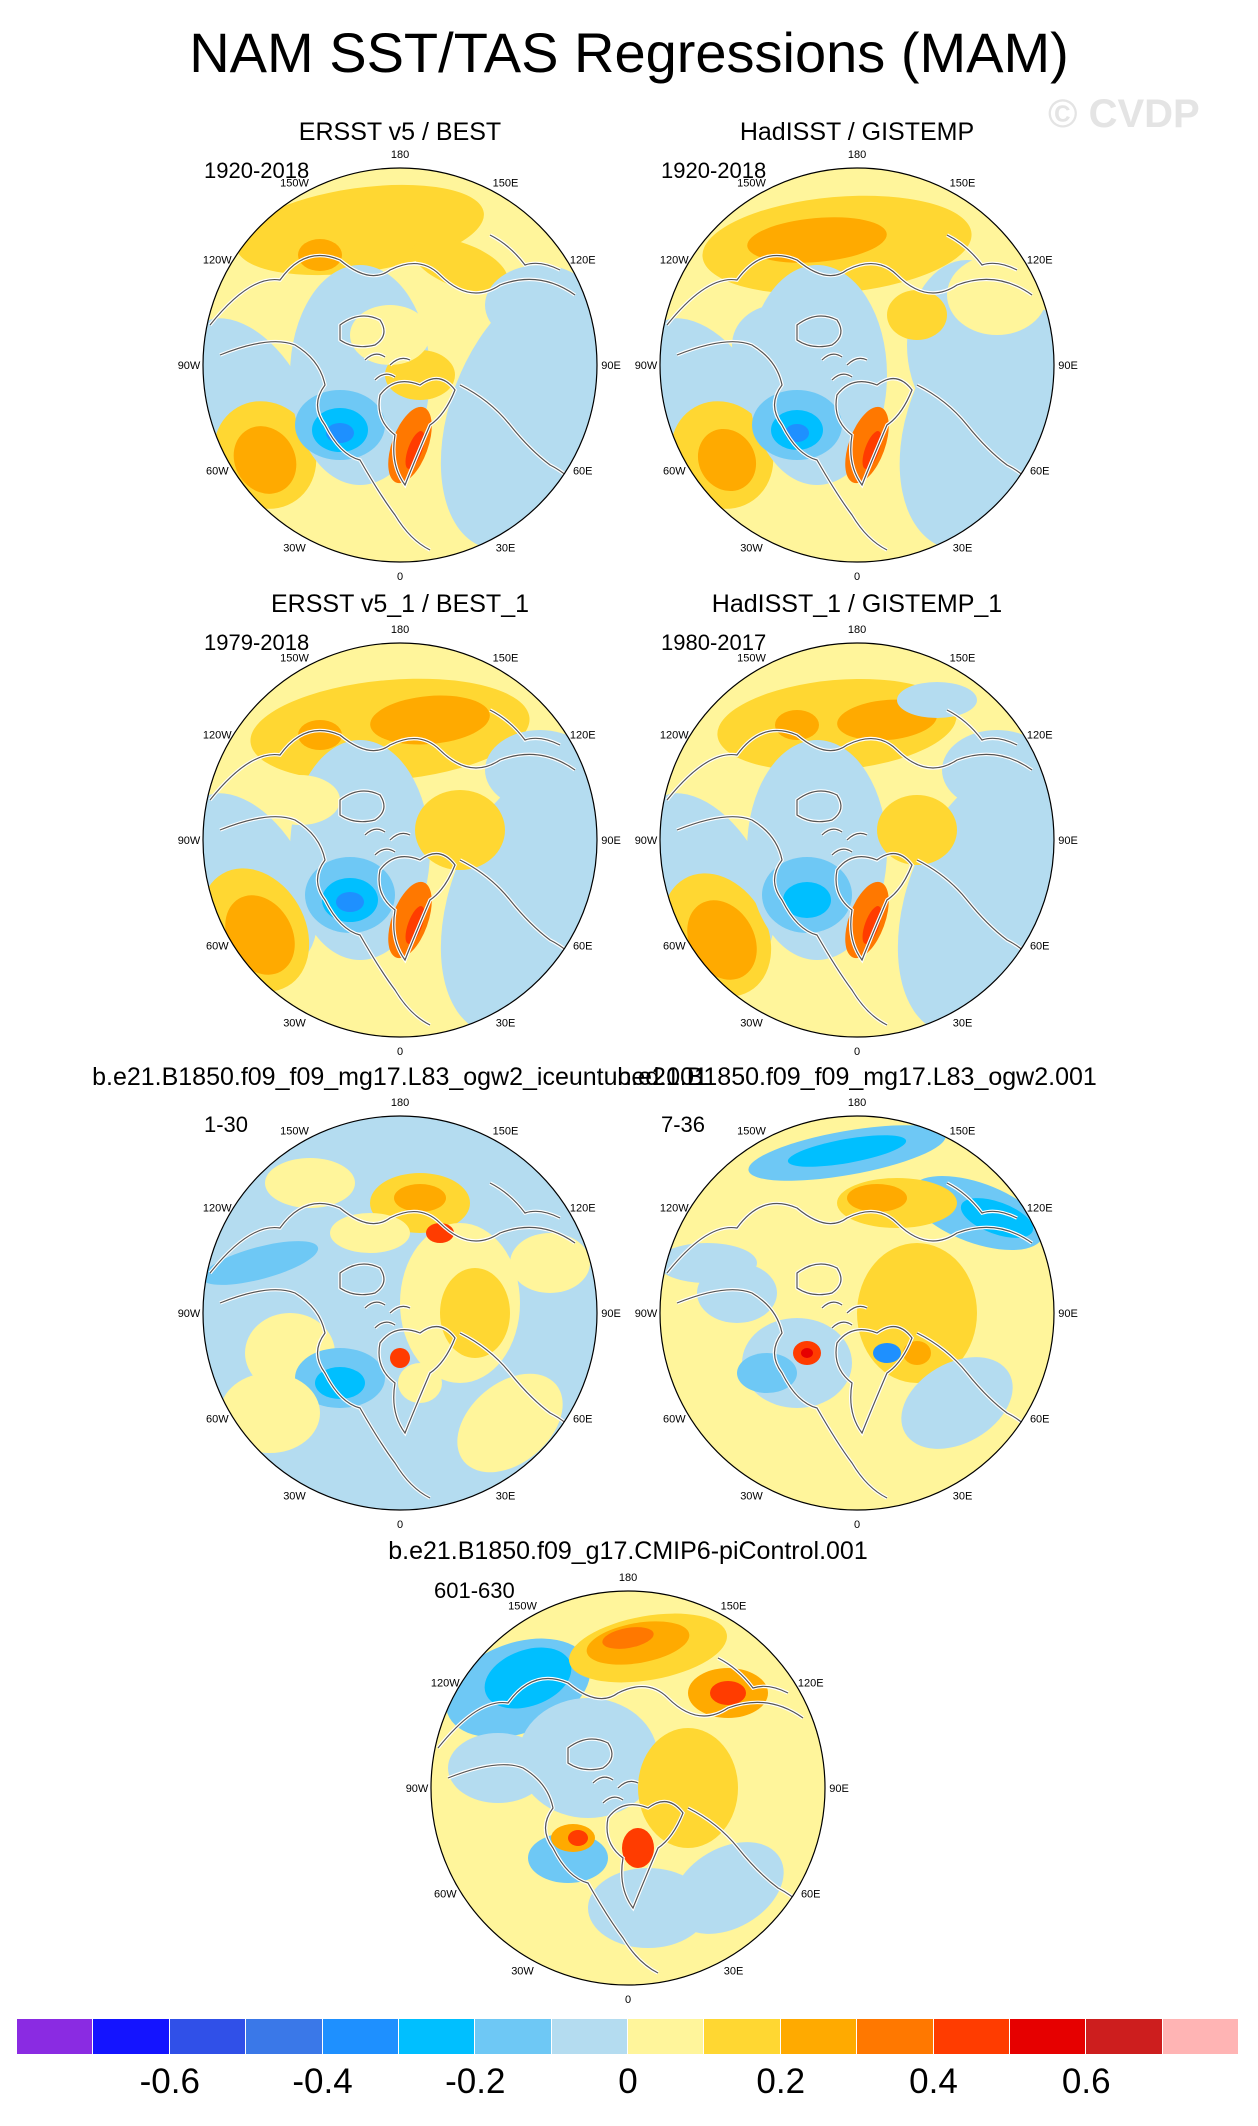 The height and width of the screenshot is (2126, 1258). Describe the element at coordinates (714, 642) in the screenshot. I see `panel-years: 1980-2017` at that location.